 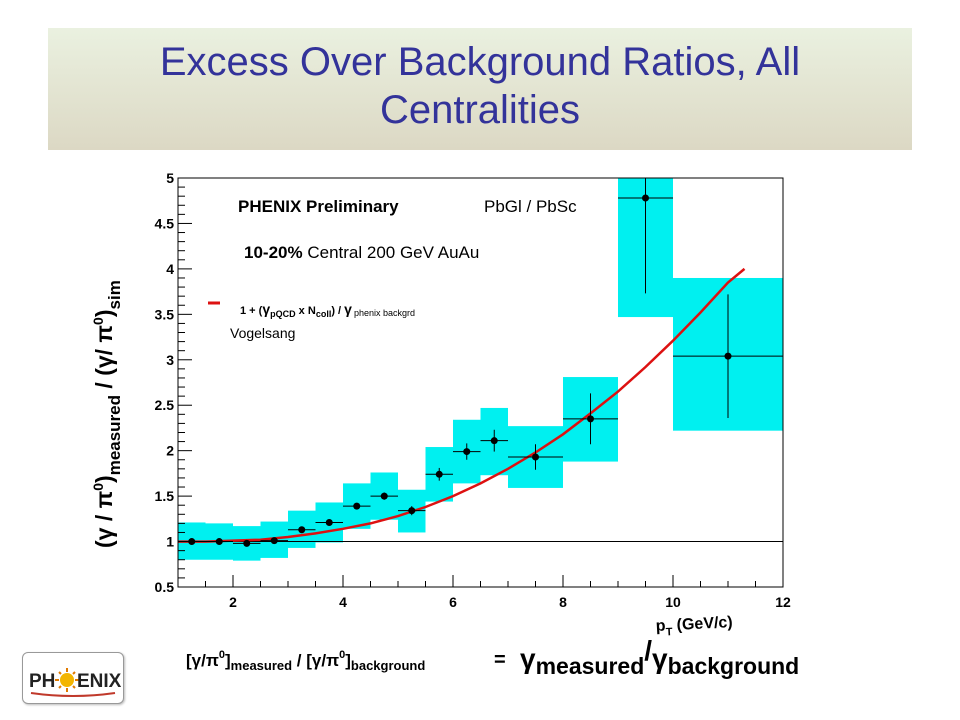 I want to click on formula-open-1: [γ/π, so click(x=202, y=660).